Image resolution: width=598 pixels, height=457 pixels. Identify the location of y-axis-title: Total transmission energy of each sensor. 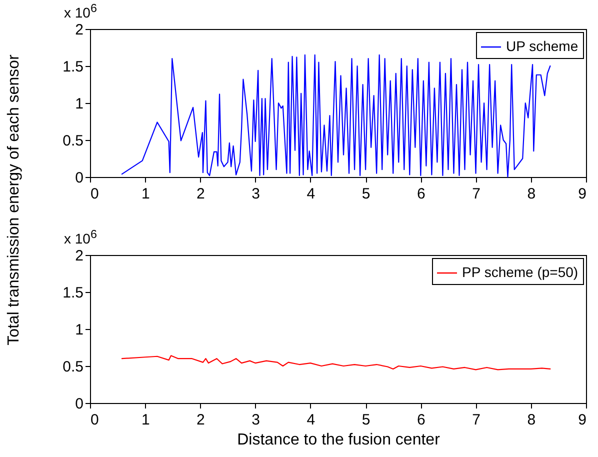
(13, 200).